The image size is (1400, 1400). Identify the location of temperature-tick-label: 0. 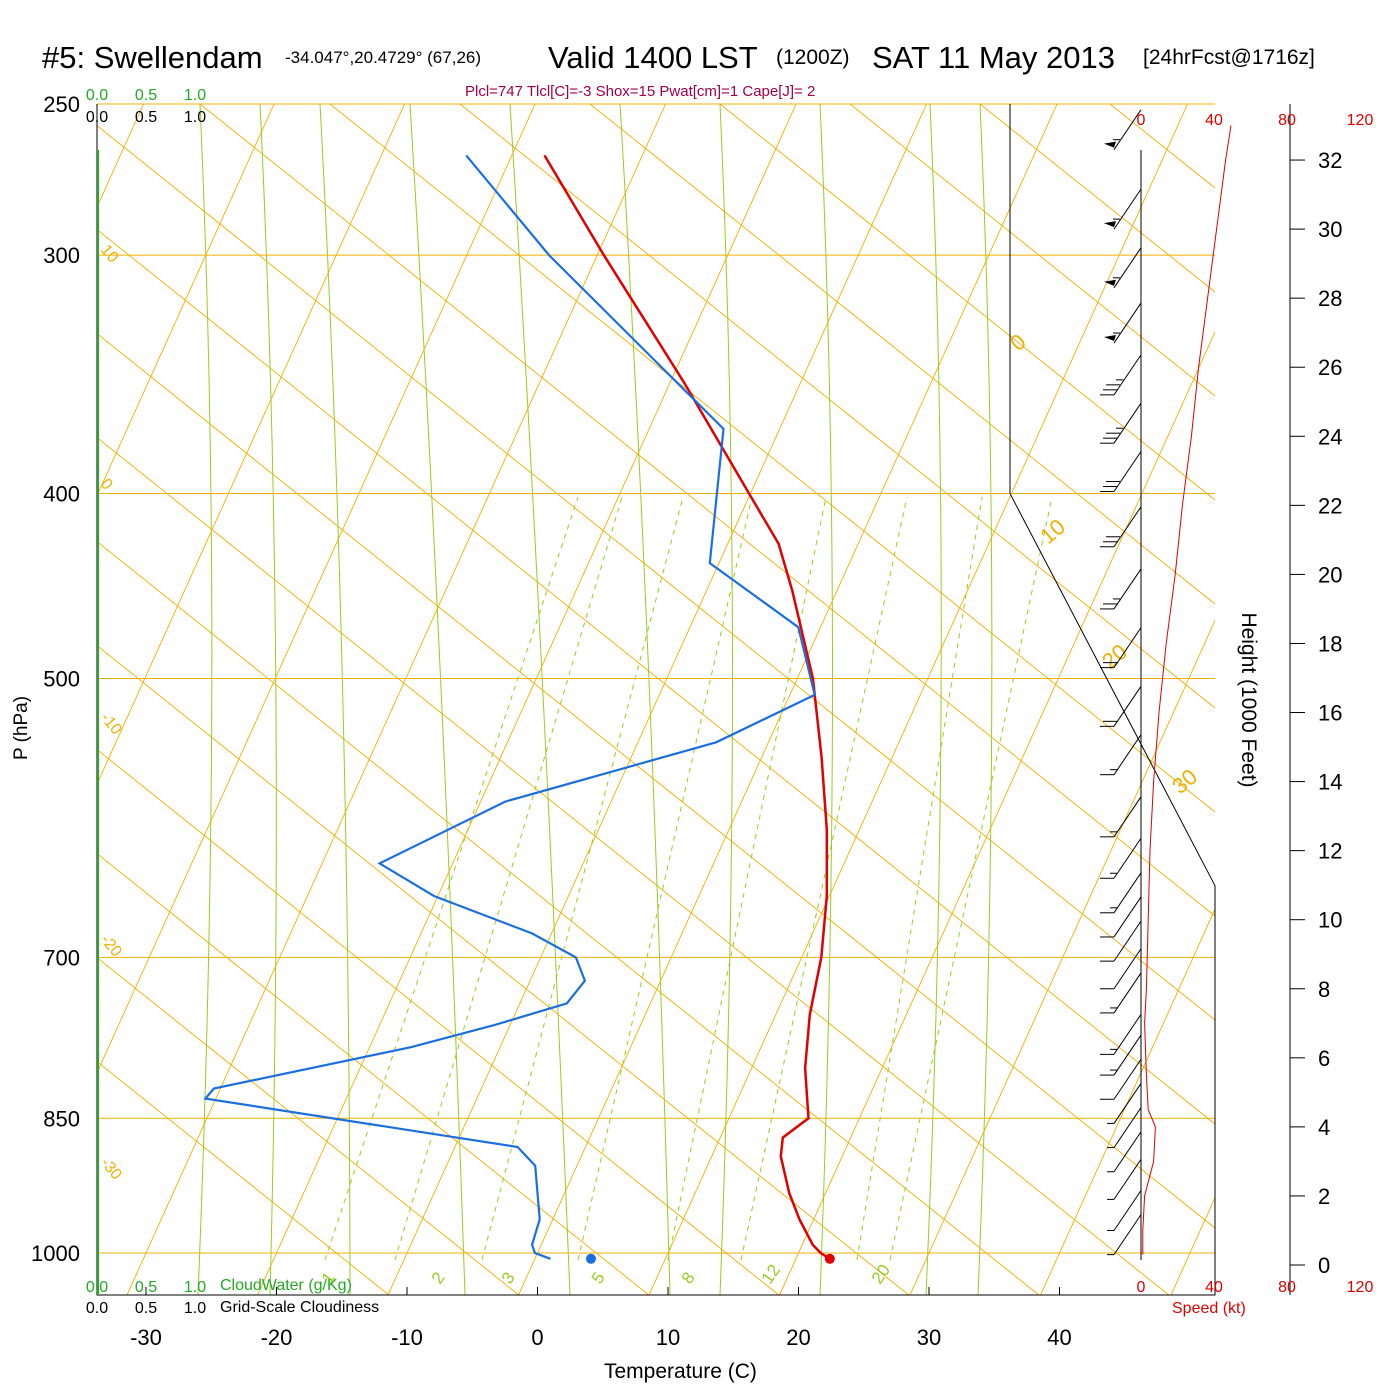
(537, 1337).